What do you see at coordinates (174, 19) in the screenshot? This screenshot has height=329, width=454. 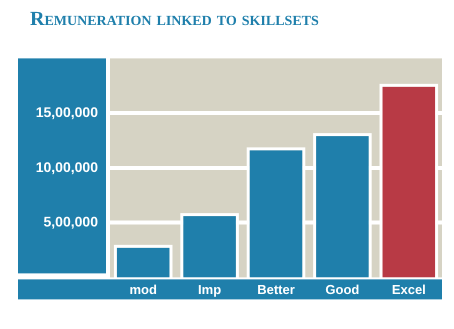 I see `chart-title: Remuneration linked to skillsets` at bounding box center [174, 19].